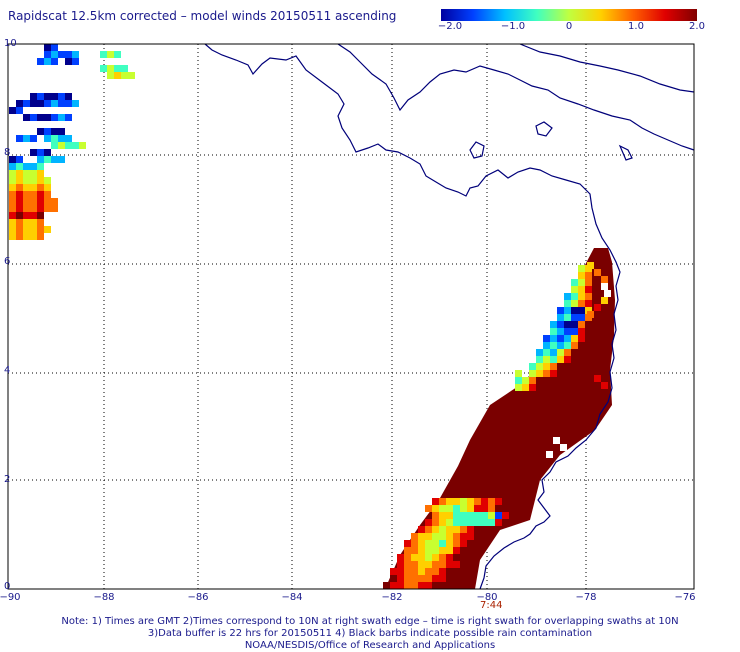  I want to click on lat-label: 2, so click(7, 479).